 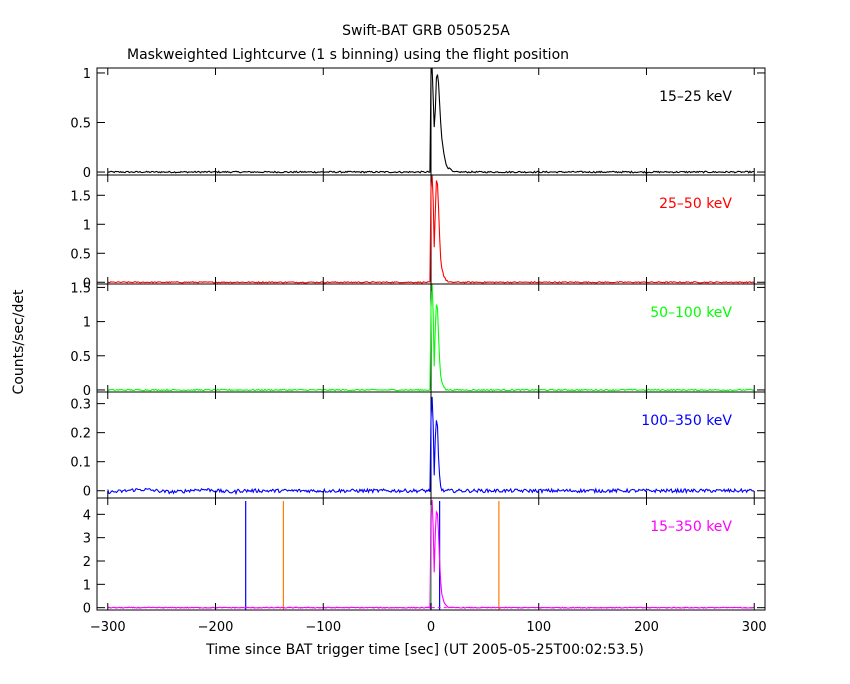 What do you see at coordinates (216, 627) in the screenshot?
I see `x-tick-label: −200` at bounding box center [216, 627].